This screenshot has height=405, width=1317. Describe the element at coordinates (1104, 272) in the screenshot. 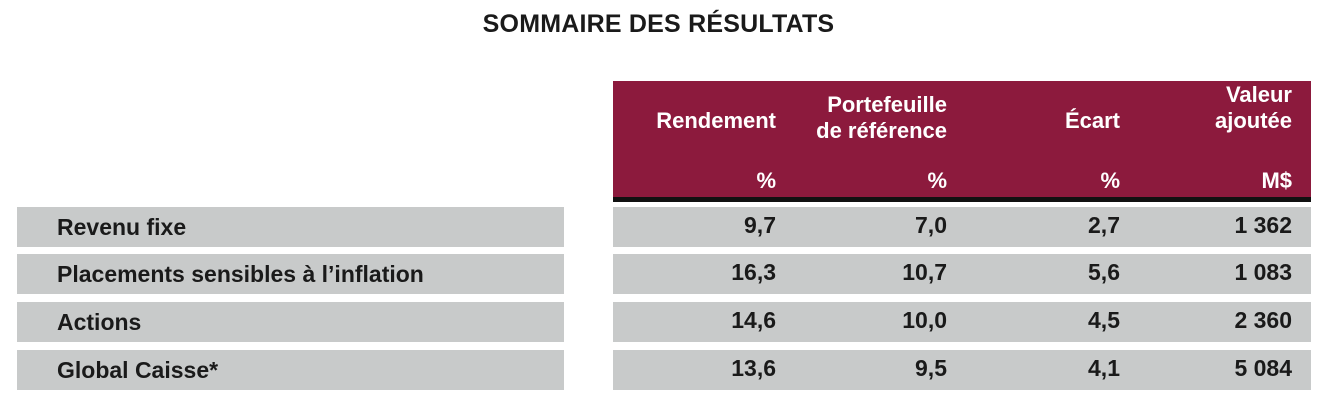

I see `value-ecart: 5,6` at that location.